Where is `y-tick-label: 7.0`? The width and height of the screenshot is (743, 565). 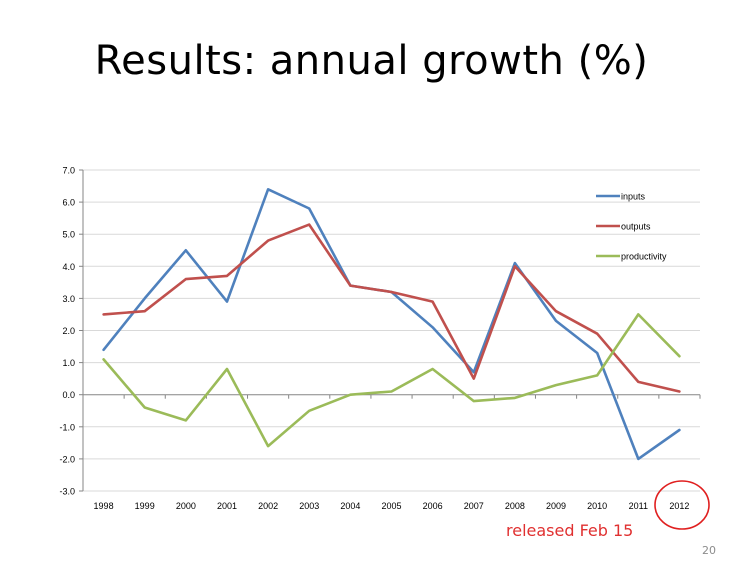 y-tick-label: 7.0 is located at coordinates (68, 171).